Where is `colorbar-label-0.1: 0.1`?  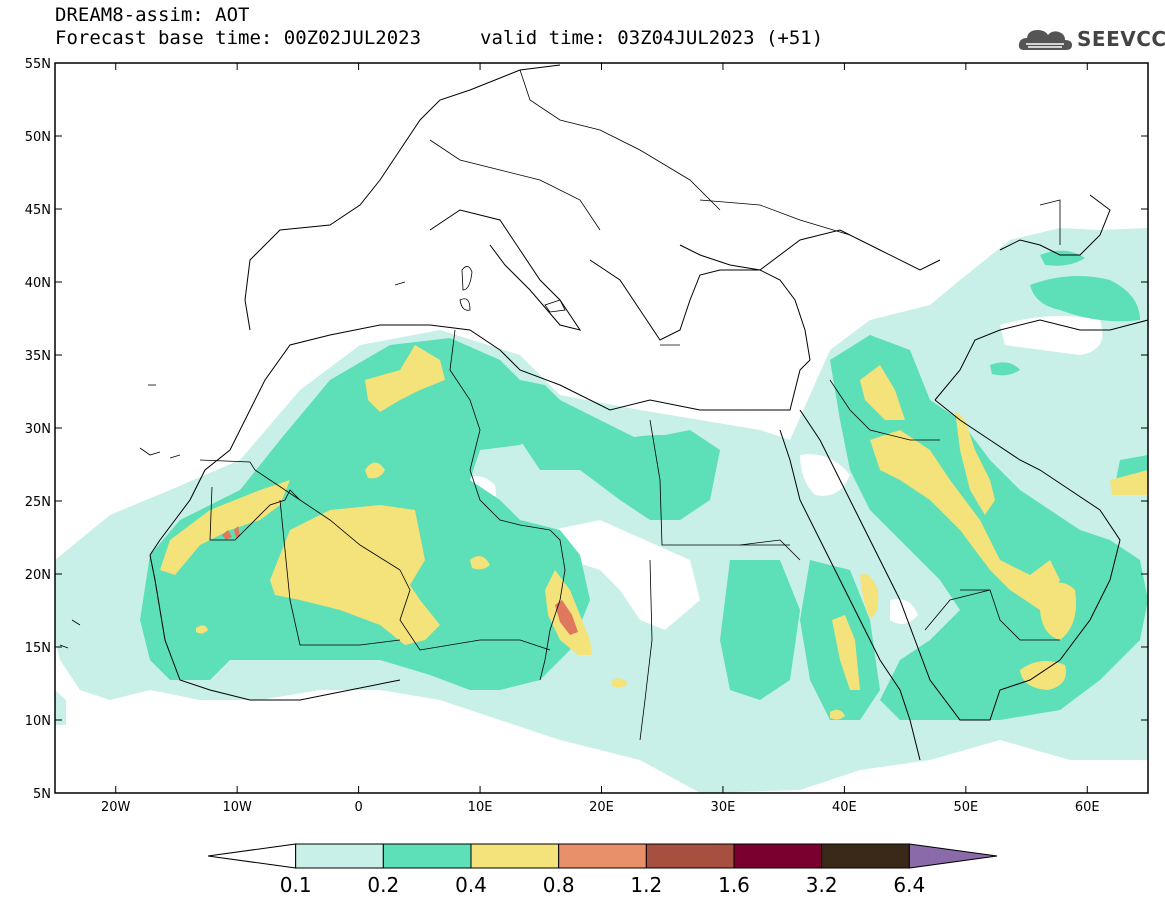
colorbar-label-0.1: 0.1 is located at coordinates (296, 885).